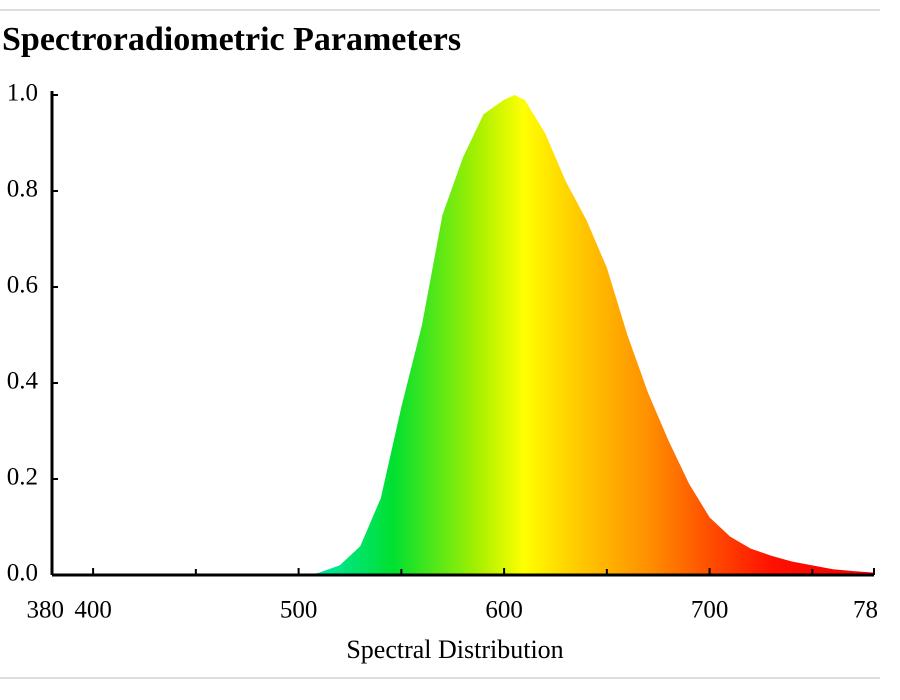 This screenshot has height=700, width=900. Describe the element at coordinates (231, 39) in the screenshot. I see `chart-title: Spectroradiometric Parameters` at that location.